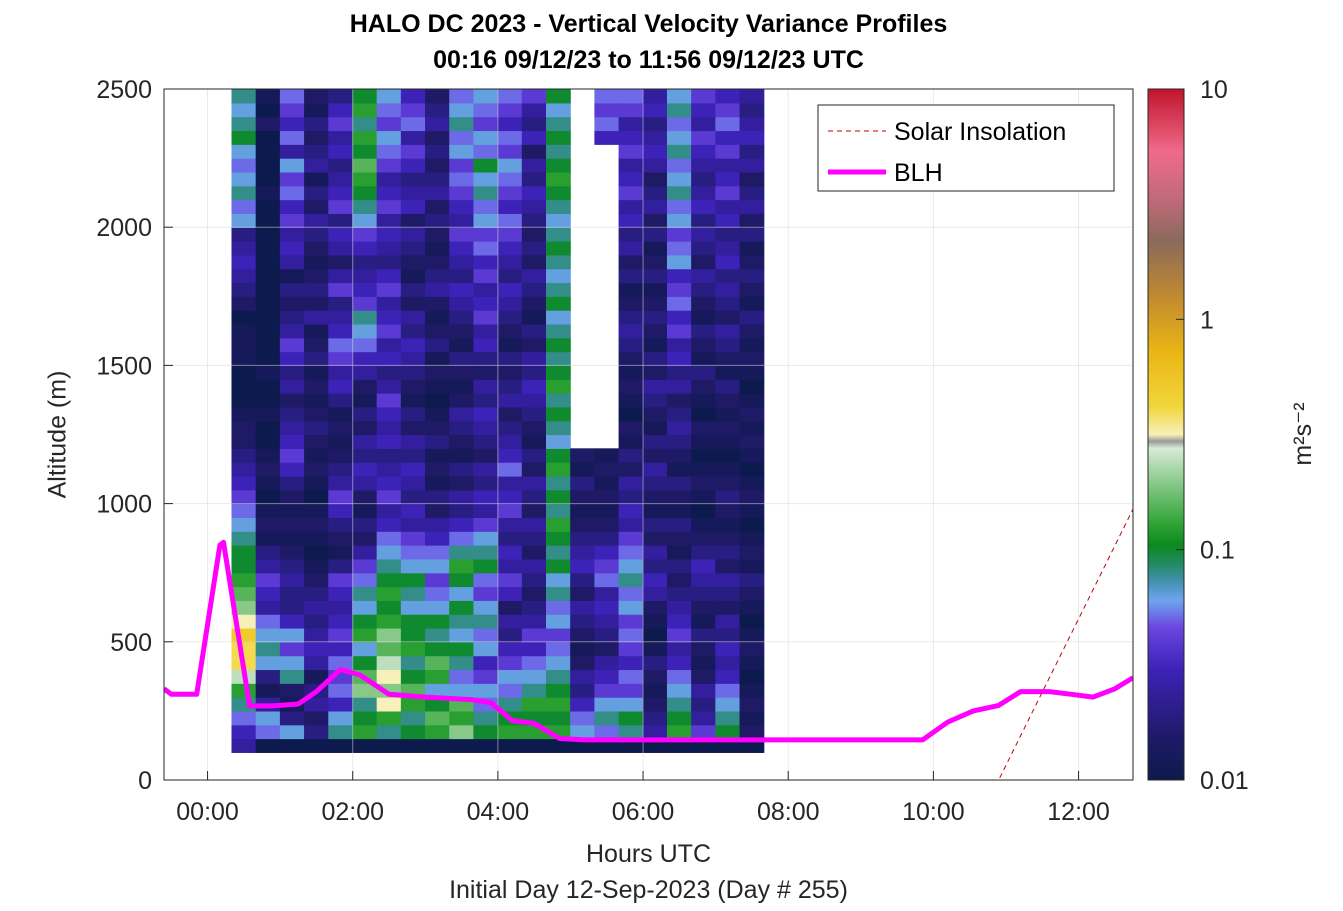 The width and height of the screenshot is (1343, 911). I want to click on x-tick-label: 04:00, so click(498, 812).